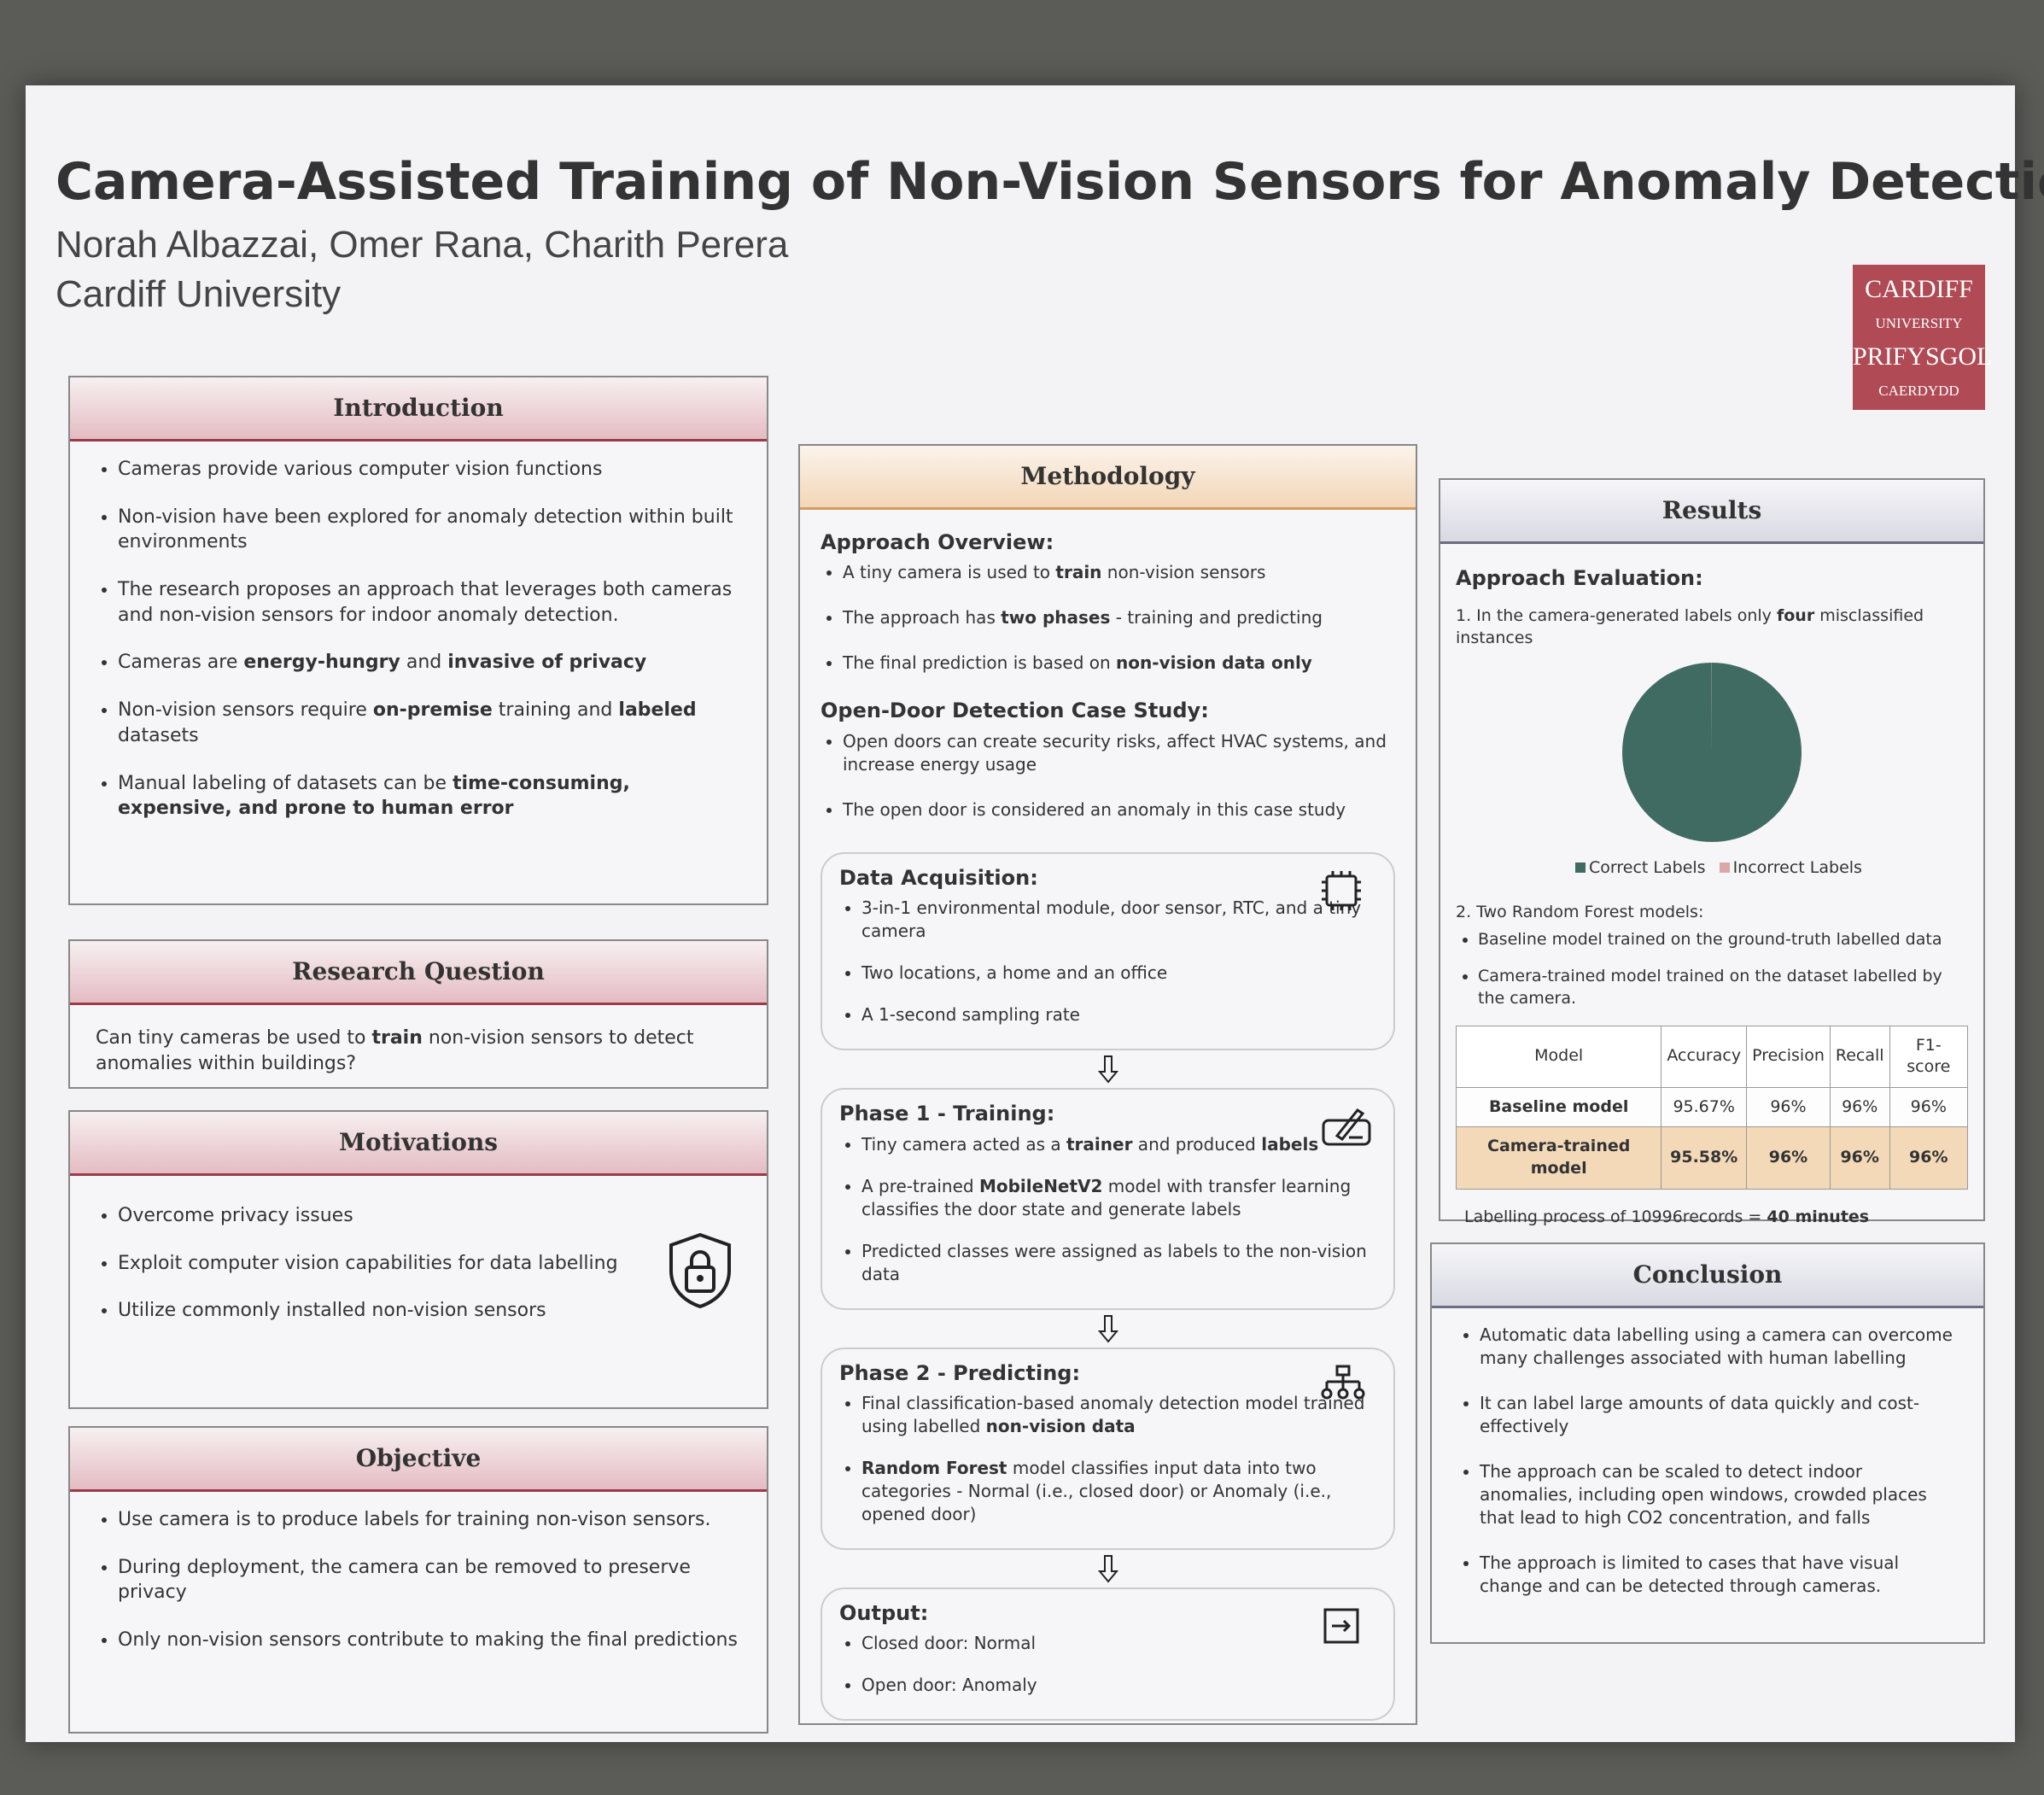 This screenshot has height=1795, width=2044. What do you see at coordinates (934, 1467) in the screenshot?
I see `bold-text: Random Forest` at bounding box center [934, 1467].